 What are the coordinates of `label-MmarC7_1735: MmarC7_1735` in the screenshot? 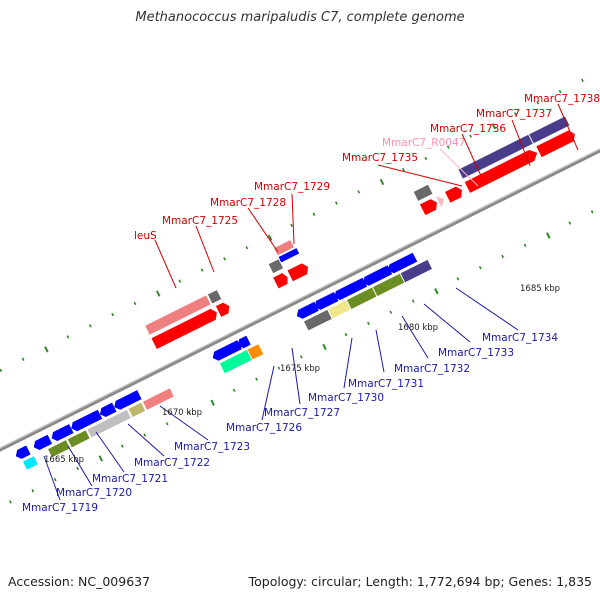 It's located at (380, 158).